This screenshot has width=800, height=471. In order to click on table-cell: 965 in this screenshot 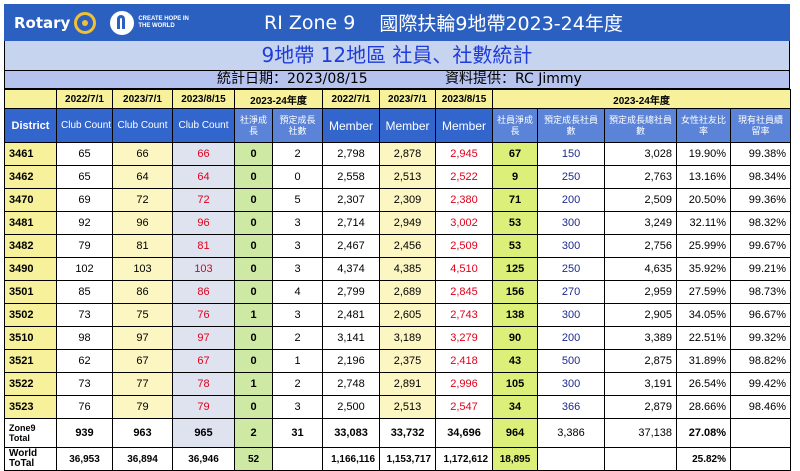, I will do `click(203, 433)`.